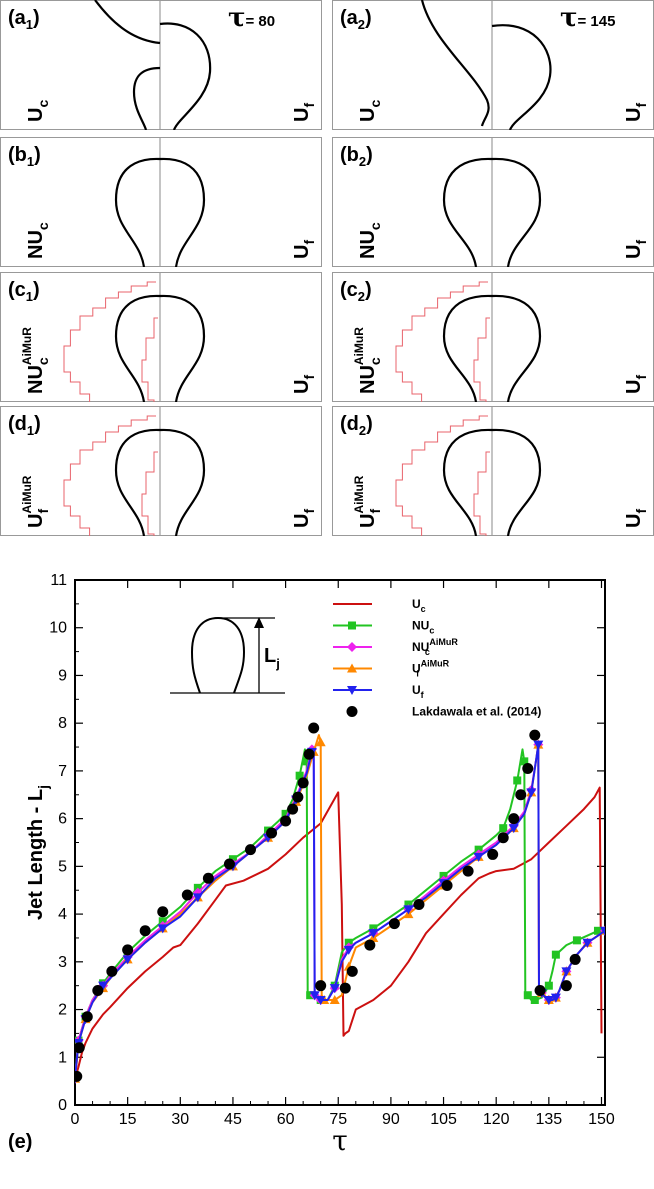 The image size is (654, 1189). Describe the element at coordinates (601, 1119) in the screenshot. I see `x-tick-label: 150` at that location.